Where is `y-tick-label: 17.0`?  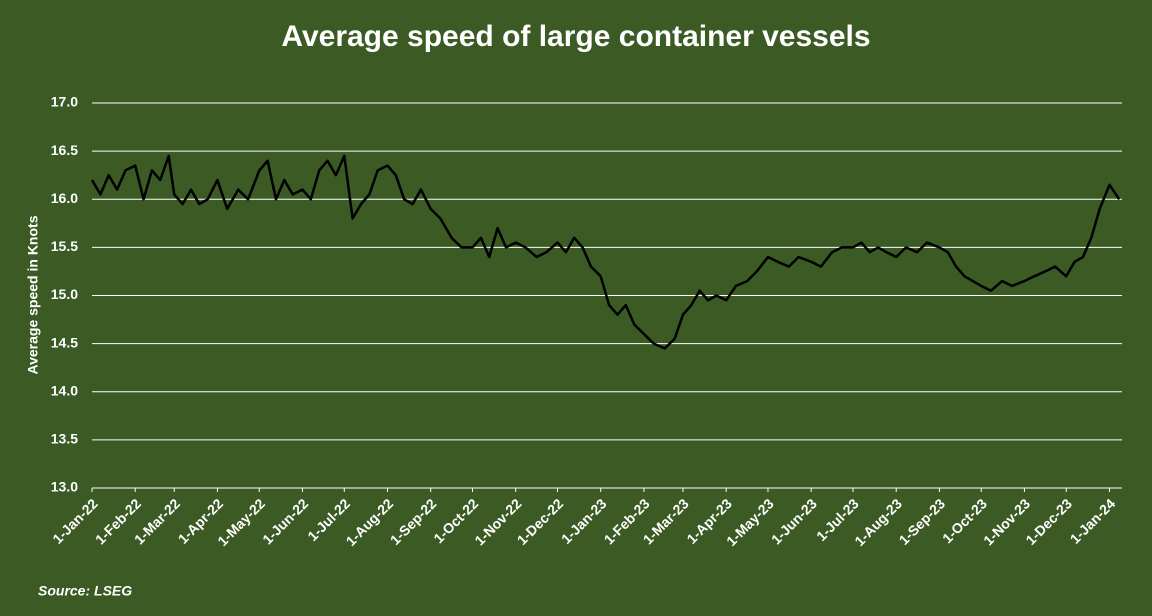 y-tick-label: 17.0 is located at coordinates (64, 102).